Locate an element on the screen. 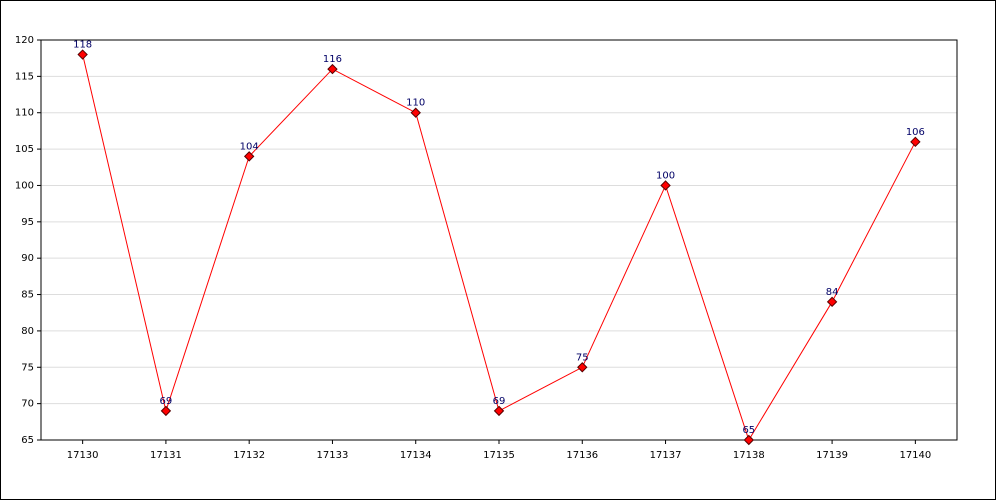 Image resolution: width=996 pixels, height=500 pixels. y-tick-label: 95 is located at coordinates (27, 222).